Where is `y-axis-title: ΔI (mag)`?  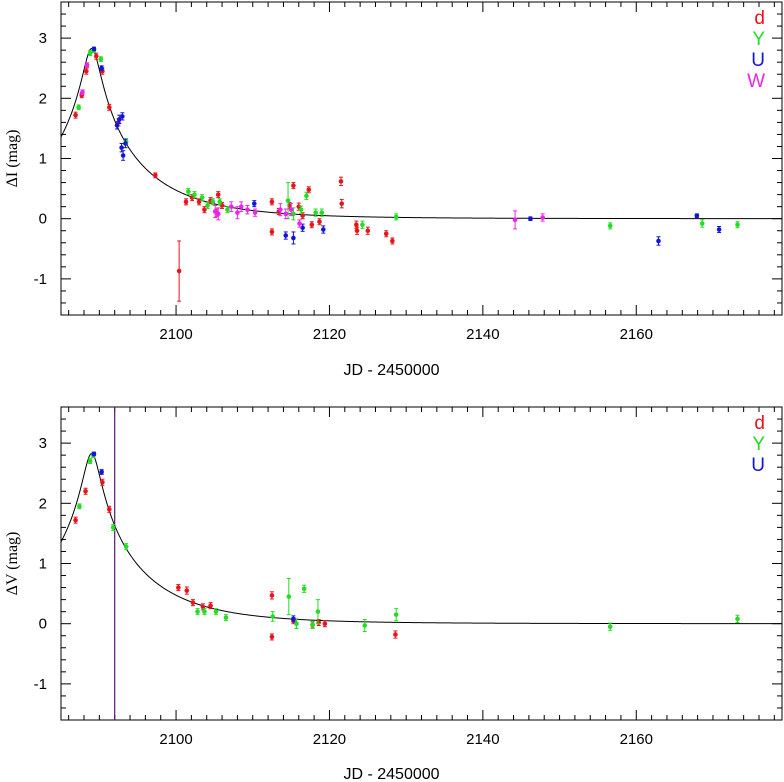
y-axis-title: ΔI (mag) is located at coordinates (12, 159).